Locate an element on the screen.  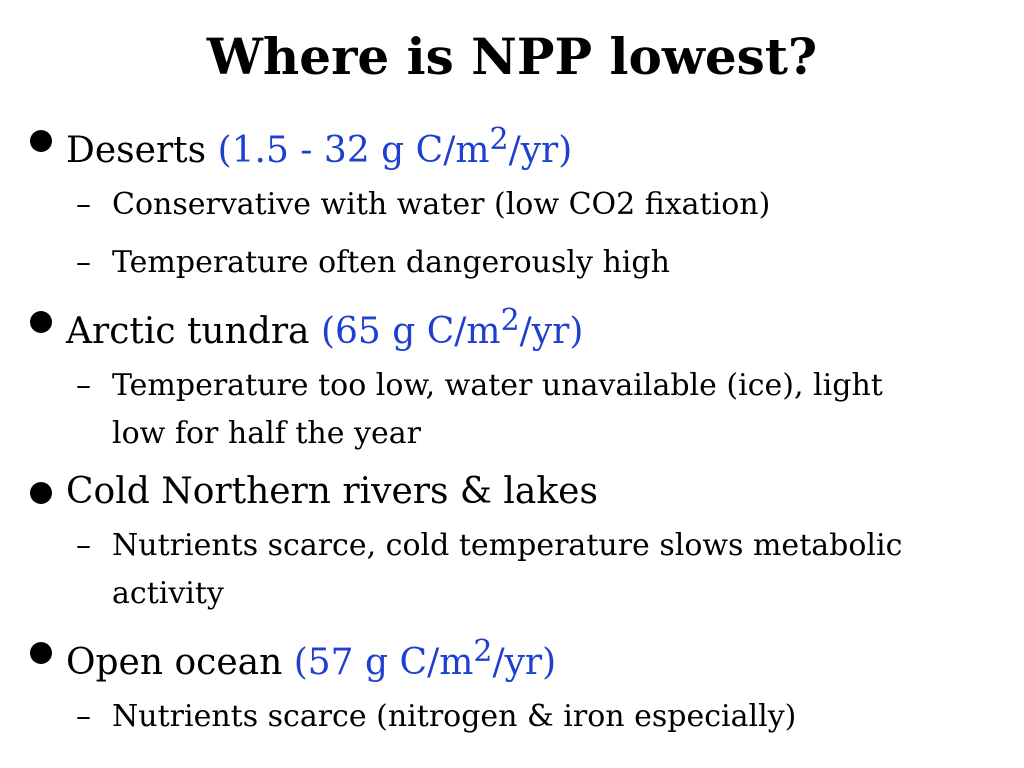
bullet-arctic-tundra: Arctic tundra (65 g C/m2/yr) is located at coordinates (508, 326).